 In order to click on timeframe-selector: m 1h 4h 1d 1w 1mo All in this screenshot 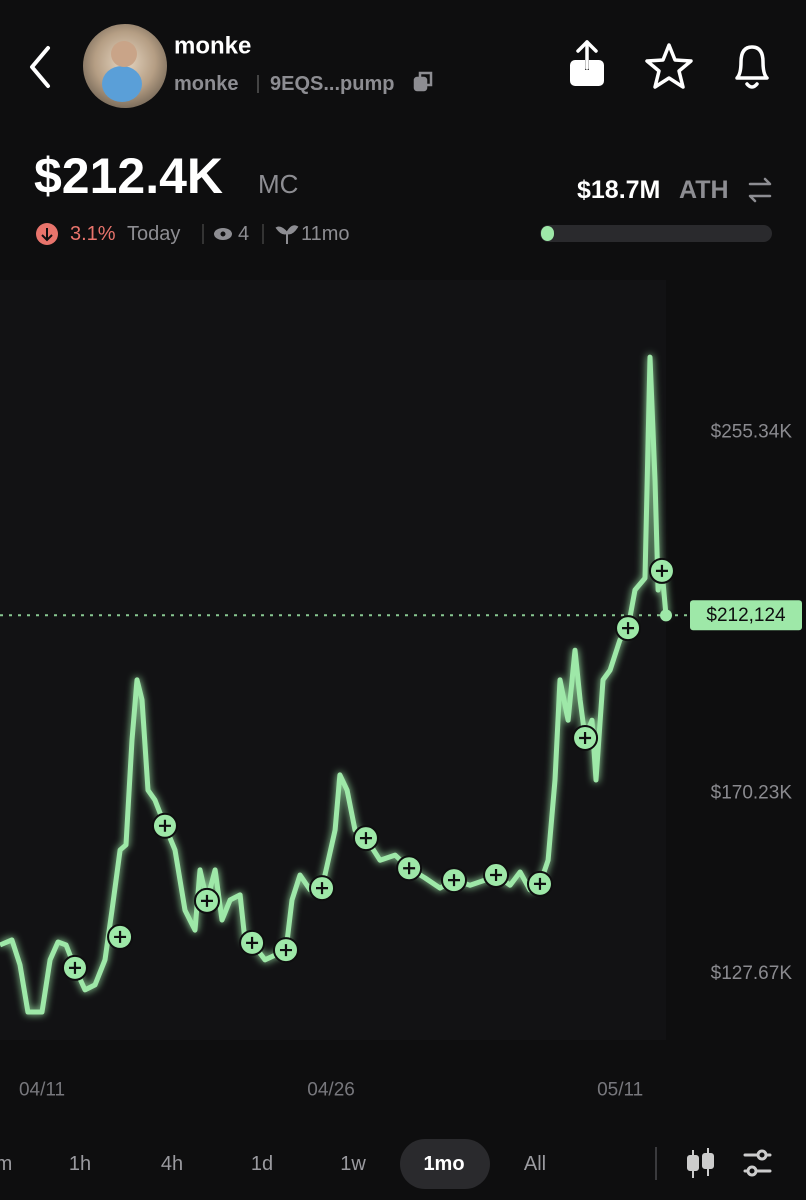, I will do `click(273, 1164)`.